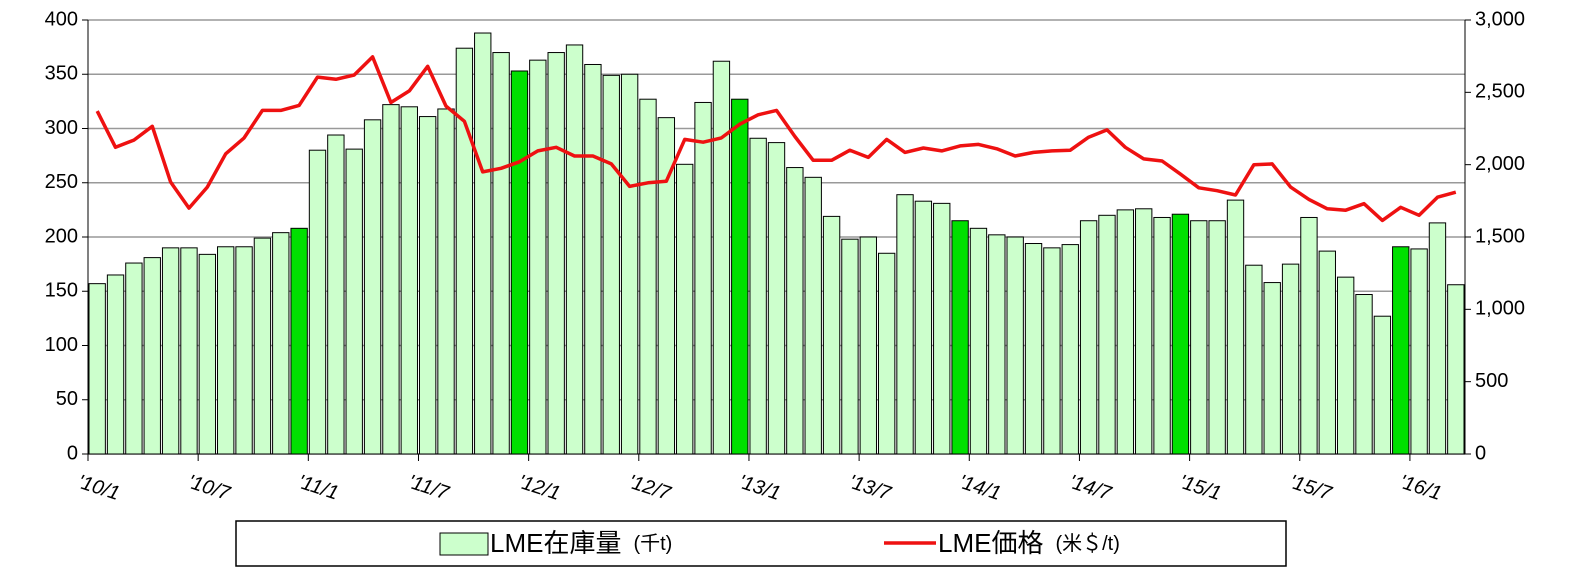 The height and width of the screenshot is (571, 1578). What do you see at coordinates (990, 543) in the screenshot?
I see `legend-name: LME価格` at bounding box center [990, 543].